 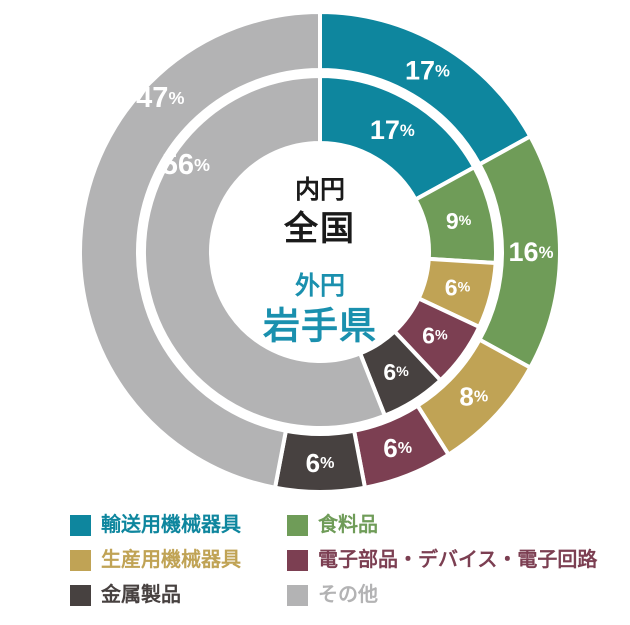 What do you see at coordinates (320, 285) in the screenshot?
I see `center-outer-caption: 外円` at bounding box center [320, 285].